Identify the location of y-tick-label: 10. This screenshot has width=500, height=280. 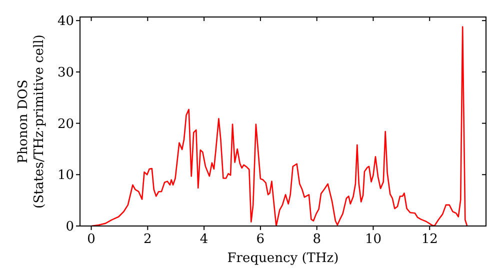
(65, 176).